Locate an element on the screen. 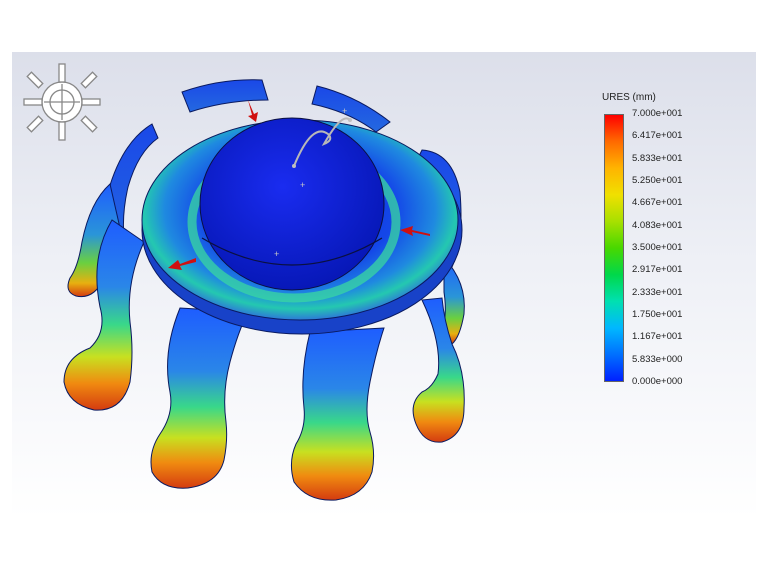  legend-label: 2.917e+001 is located at coordinates (657, 270).